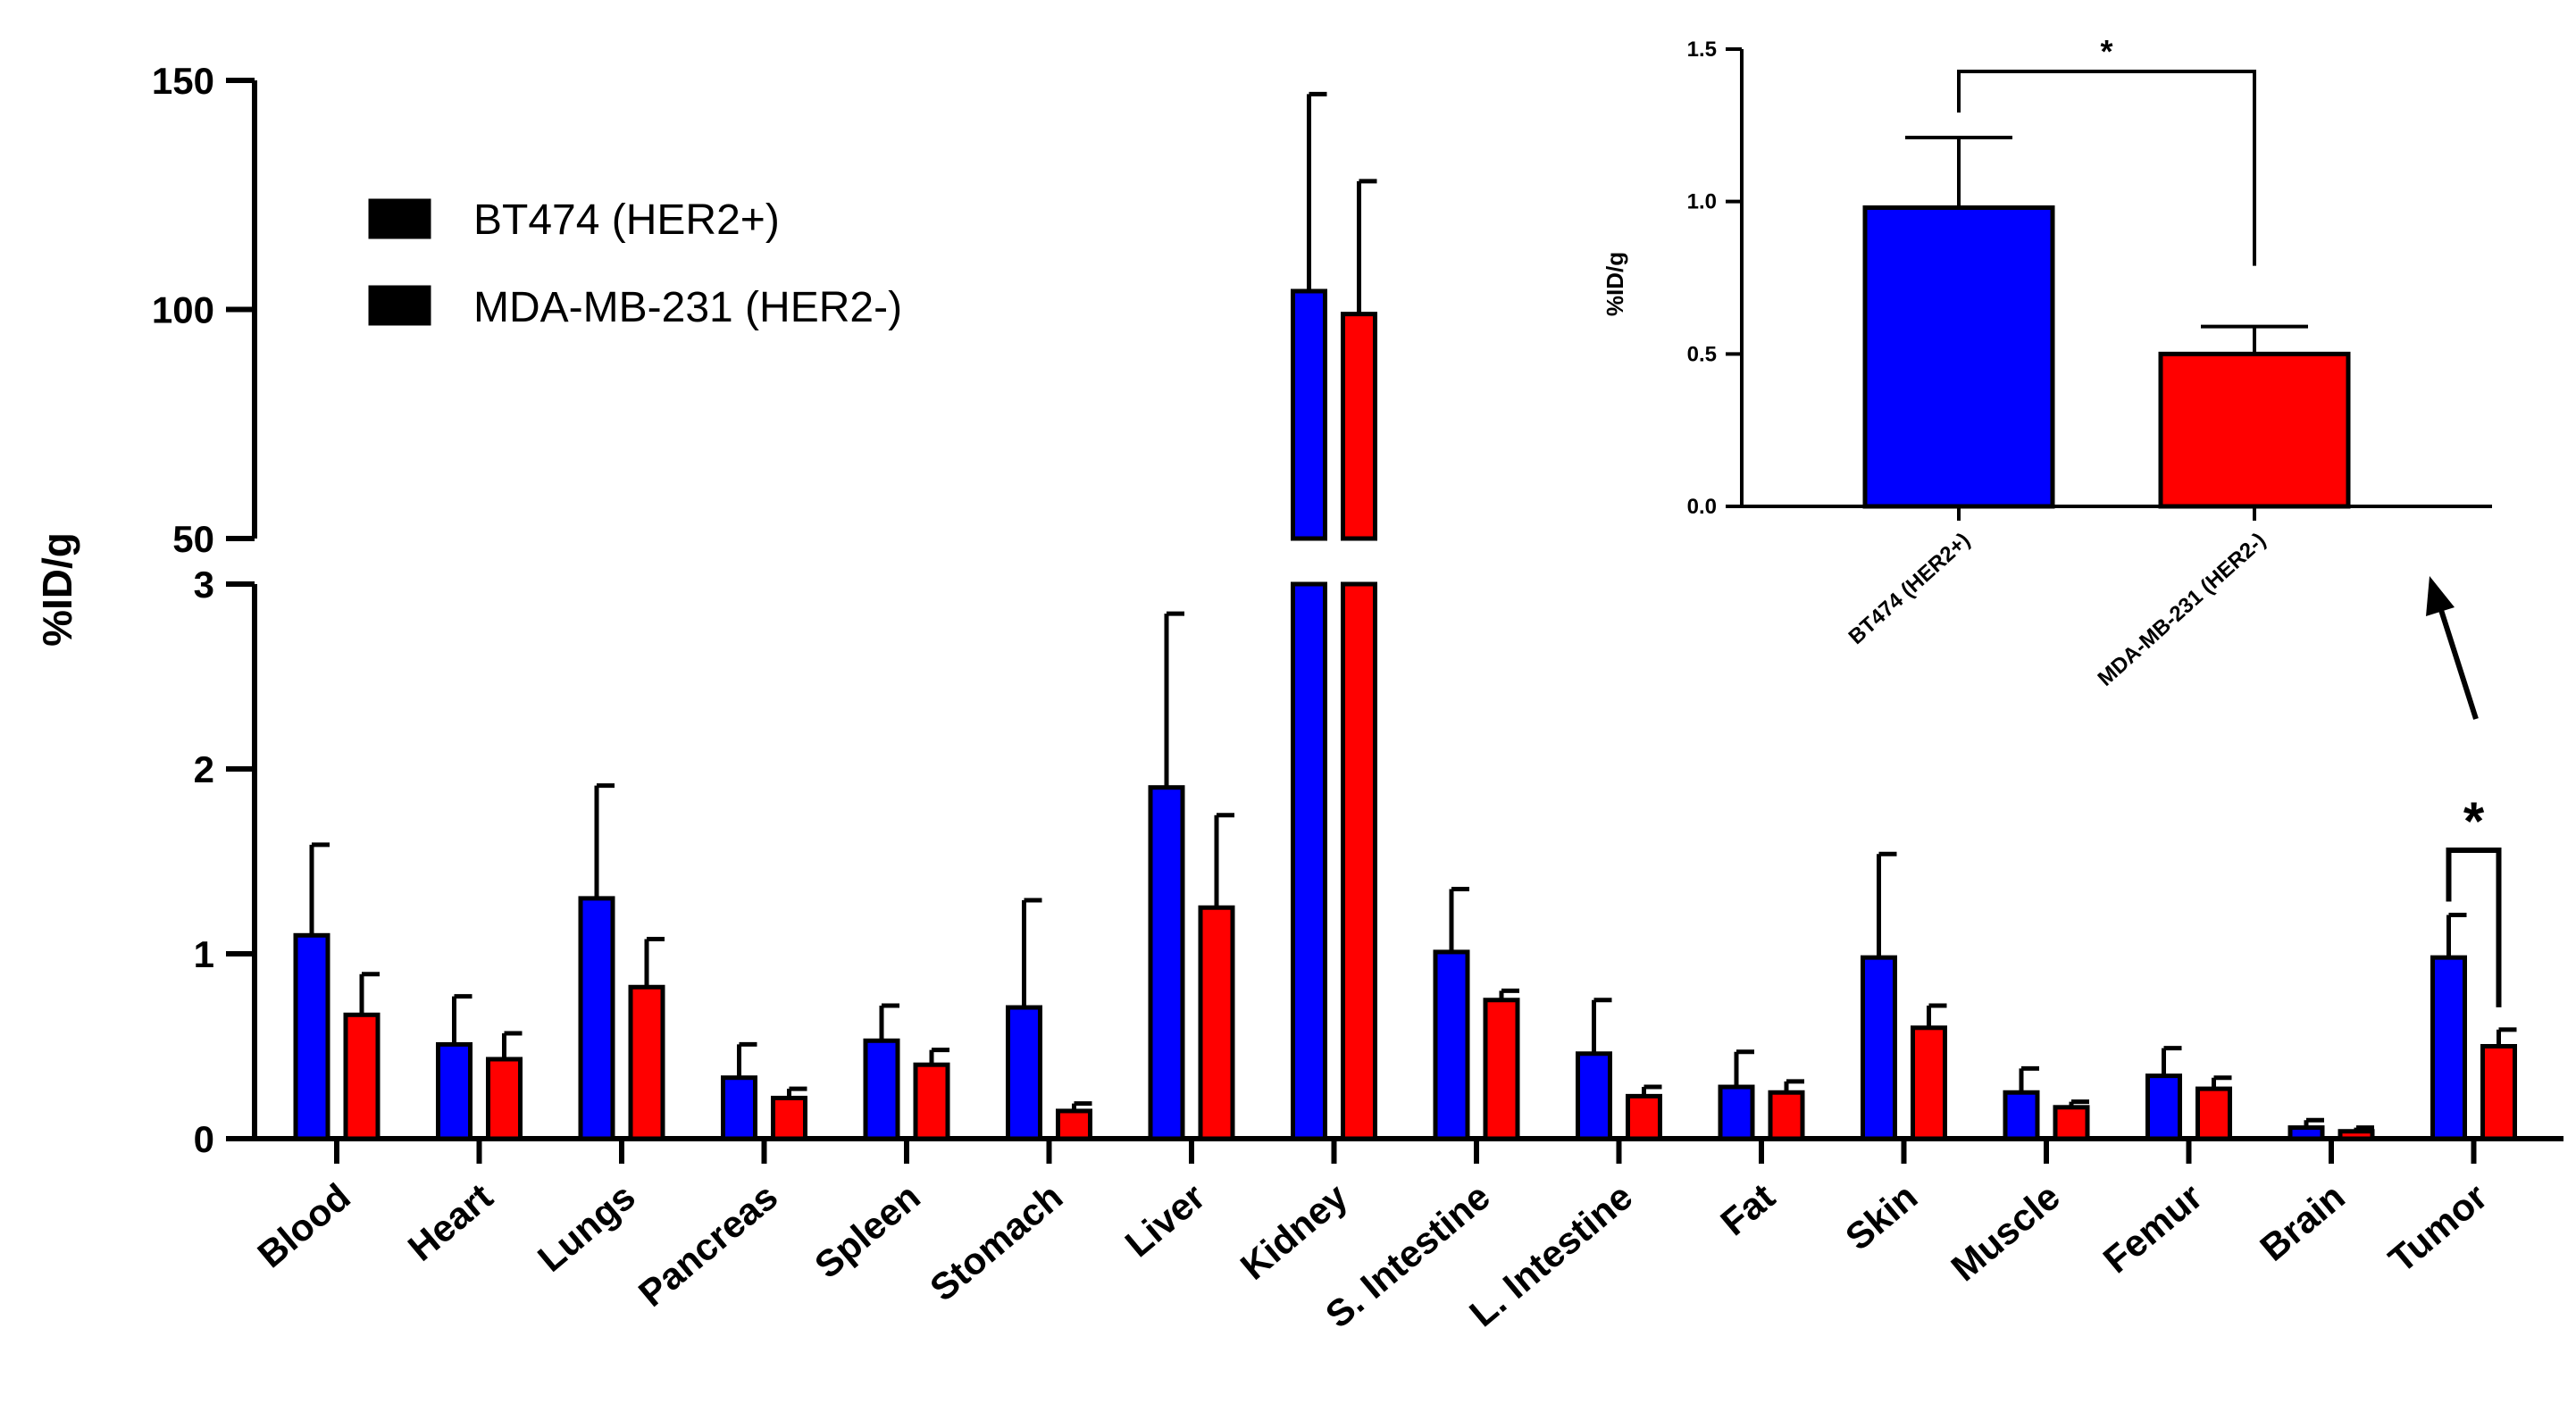  I want to click on inset-category-label: MDA-MB-231 (HER2-), so click(2183, 609).